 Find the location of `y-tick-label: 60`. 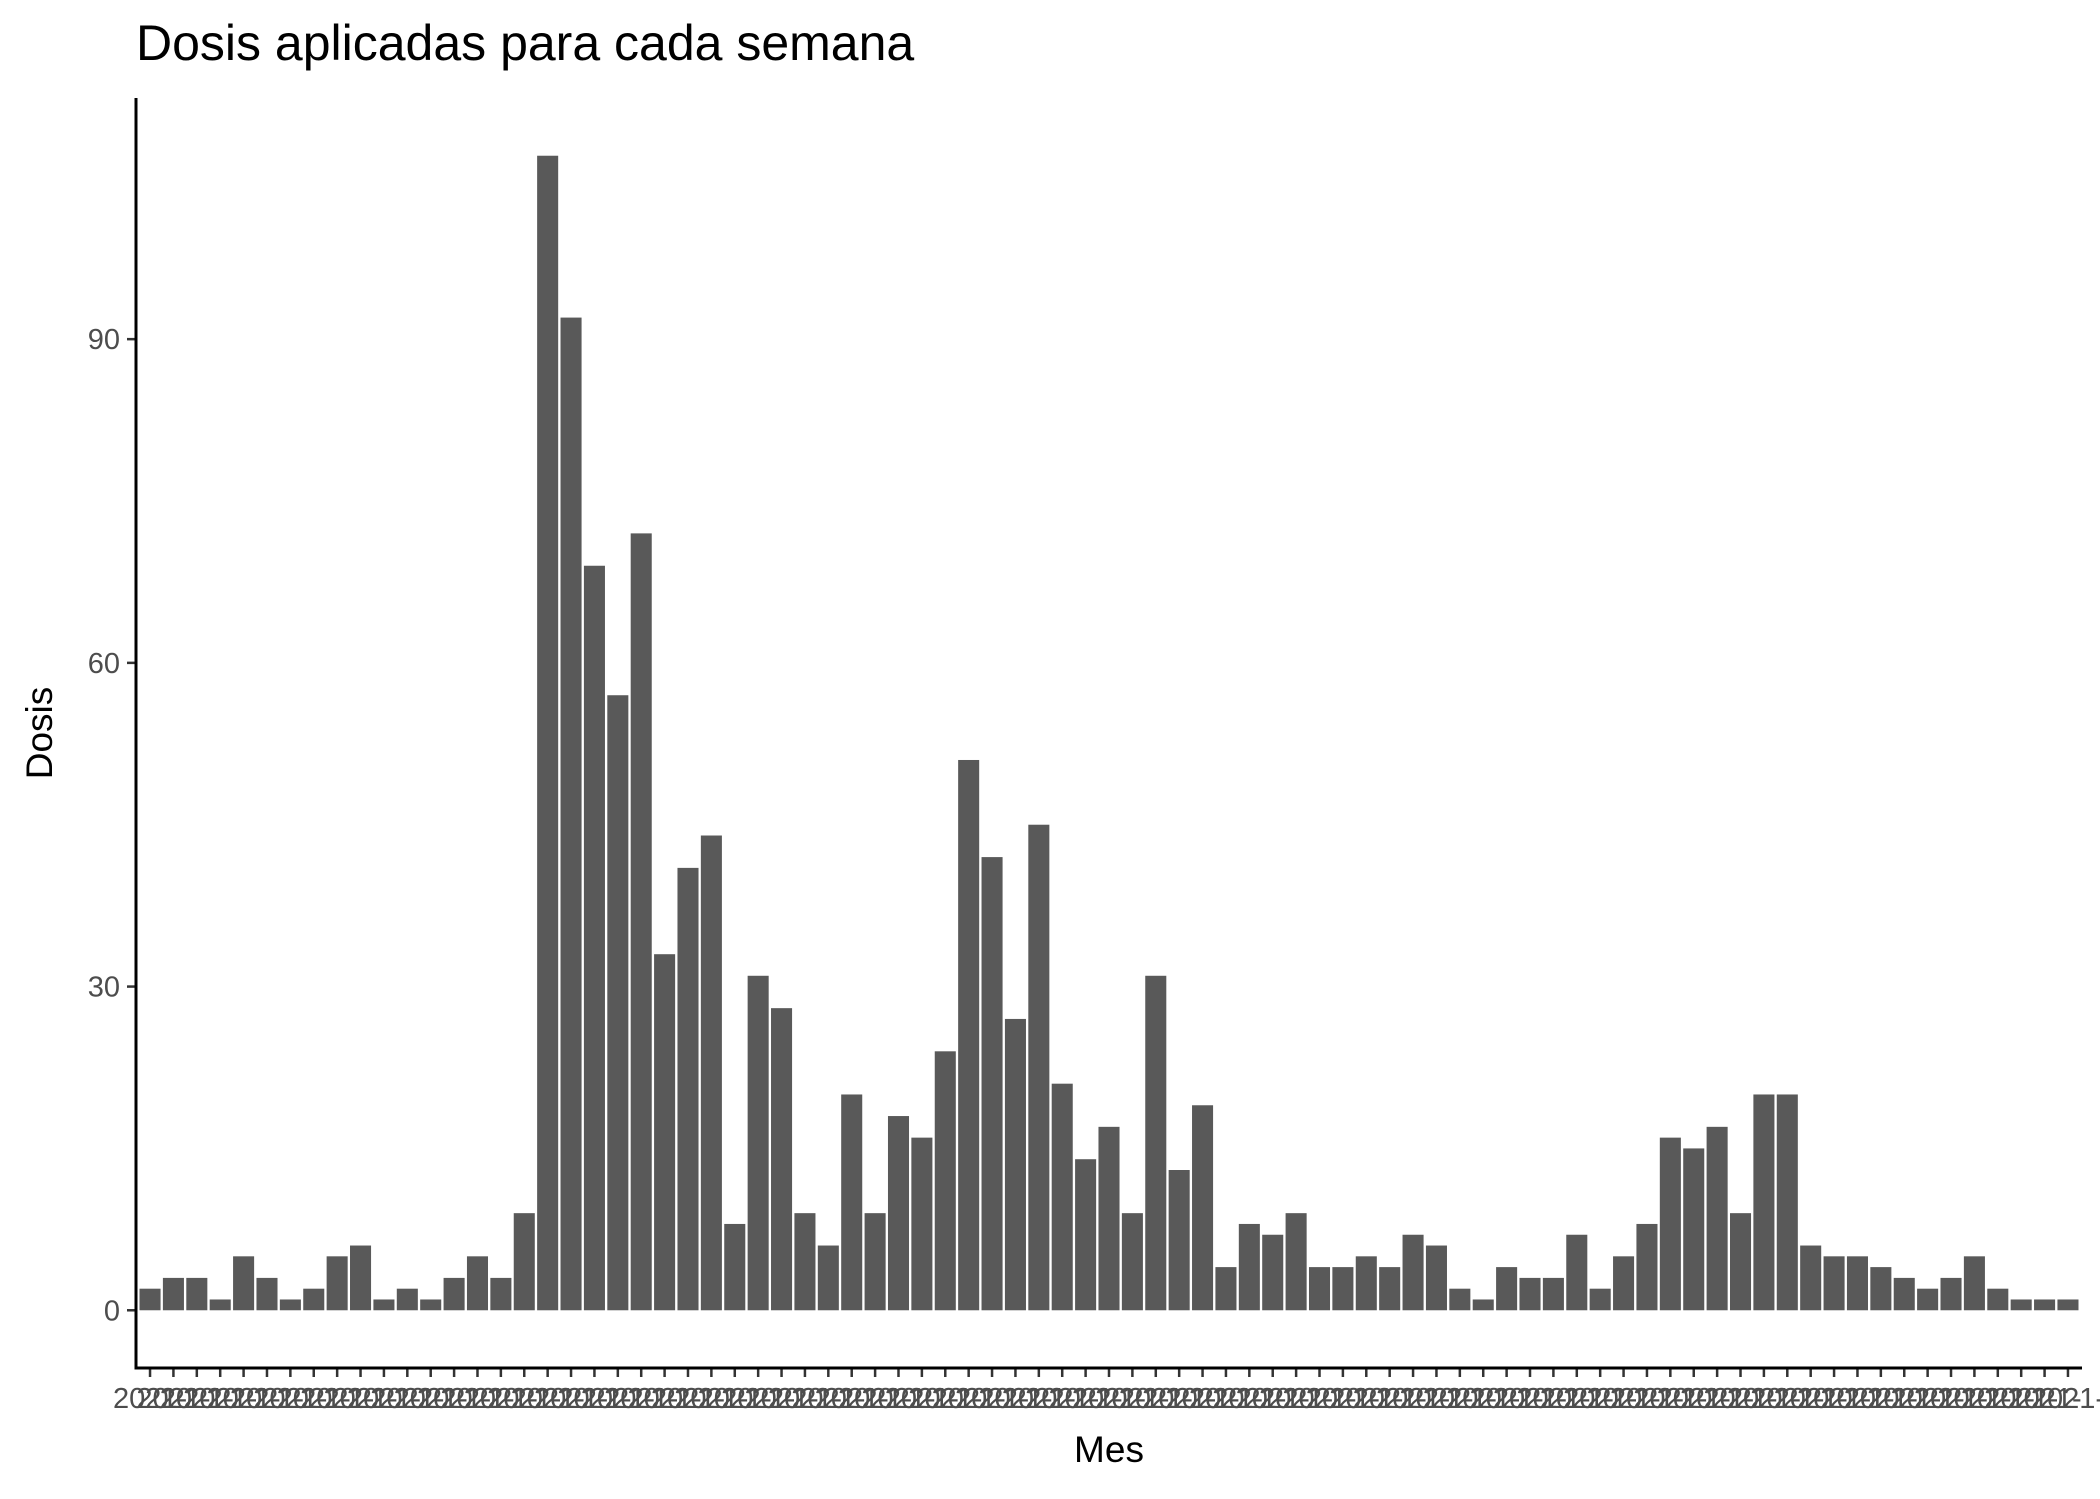

y-tick-label: 60 is located at coordinates (104, 664).